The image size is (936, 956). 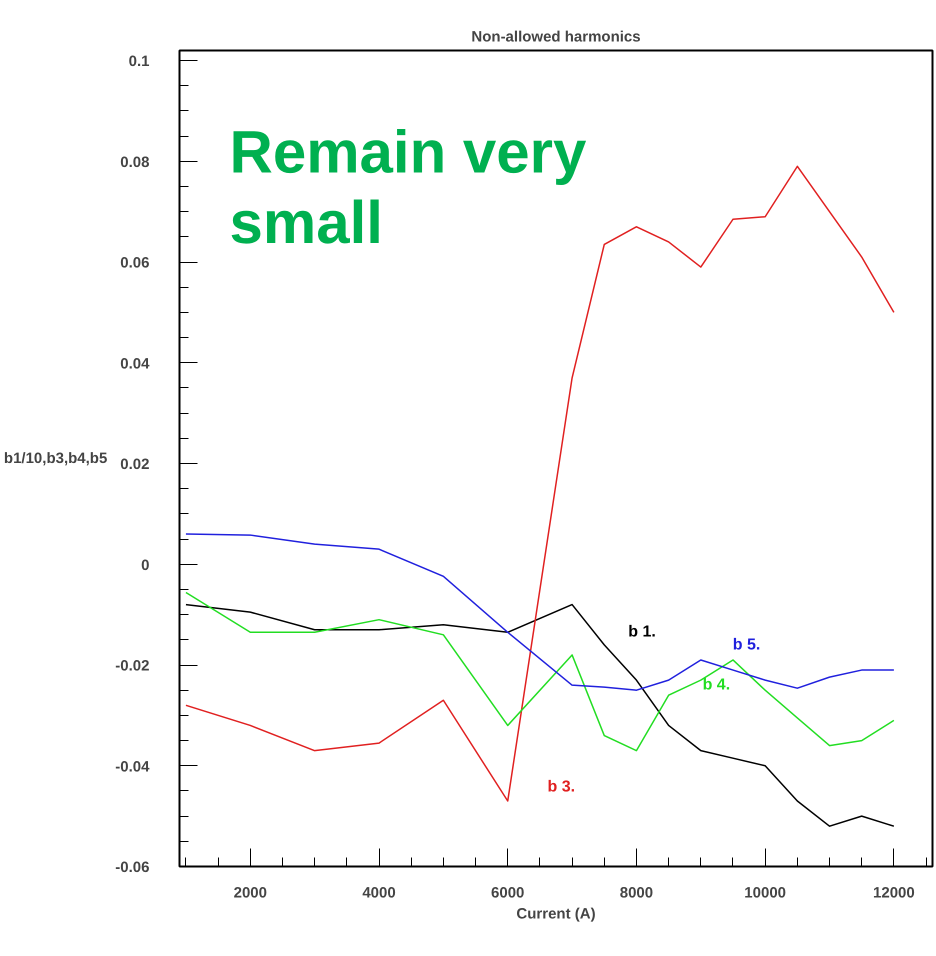 I want to click on x-tick-label: 4000, so click(x=379, y=893).